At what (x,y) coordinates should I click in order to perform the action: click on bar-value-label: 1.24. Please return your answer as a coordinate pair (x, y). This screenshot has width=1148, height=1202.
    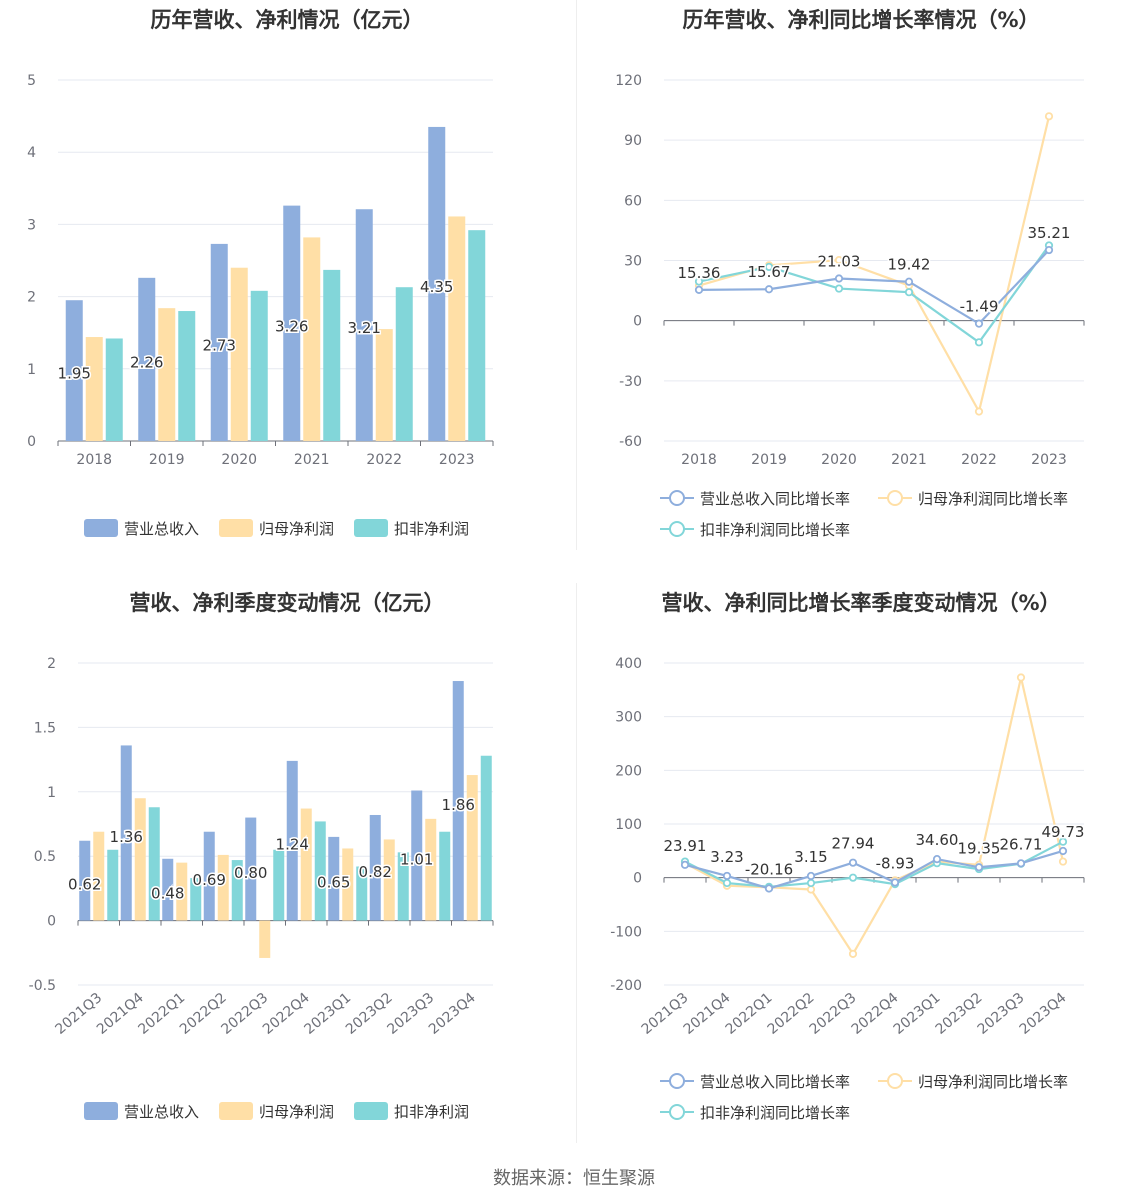
    Looking at the image, I should click on (292, 845).